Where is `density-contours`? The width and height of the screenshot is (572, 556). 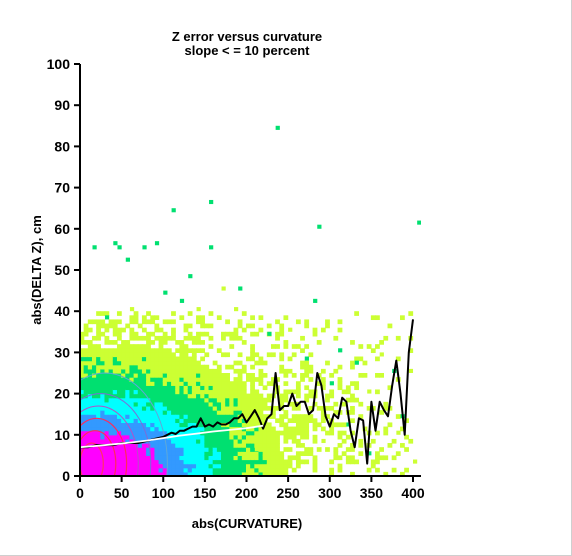
density-contours is located at coordinates (124, 424).